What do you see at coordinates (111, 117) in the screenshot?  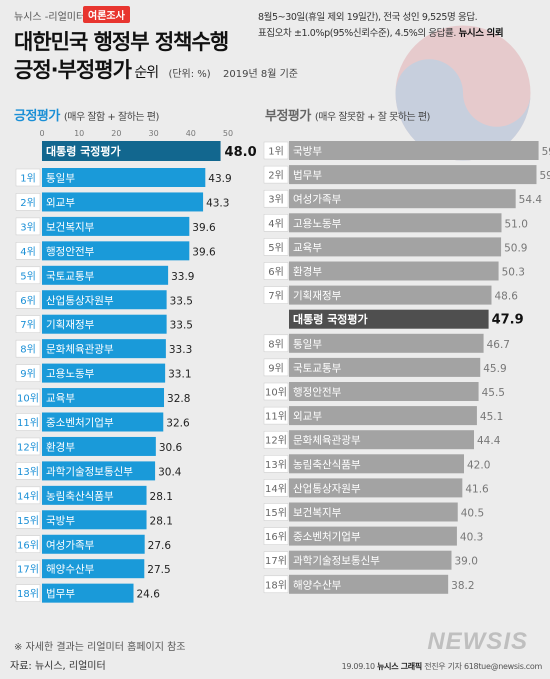 I see `positive-note: (매우 잘함 + 잘하는 편)` at bounding box center [111, 117].